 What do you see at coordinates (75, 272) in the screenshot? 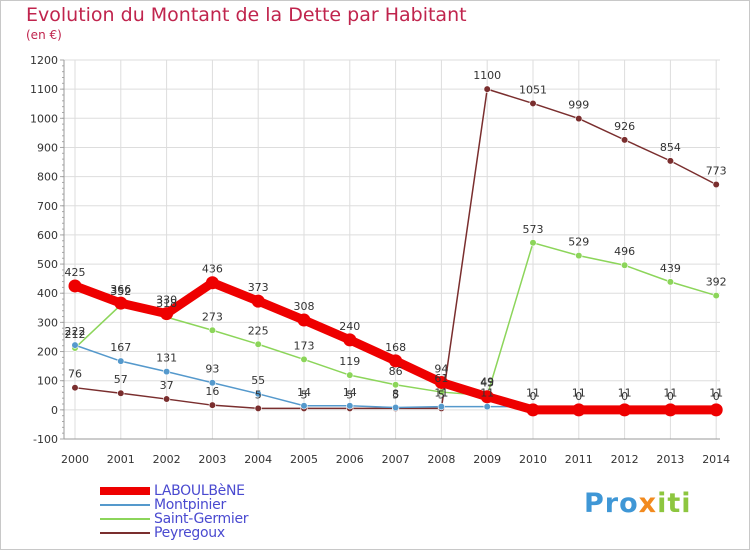
I see `data-label-laboulb-ne: 425` at bounding box center [75, 272].